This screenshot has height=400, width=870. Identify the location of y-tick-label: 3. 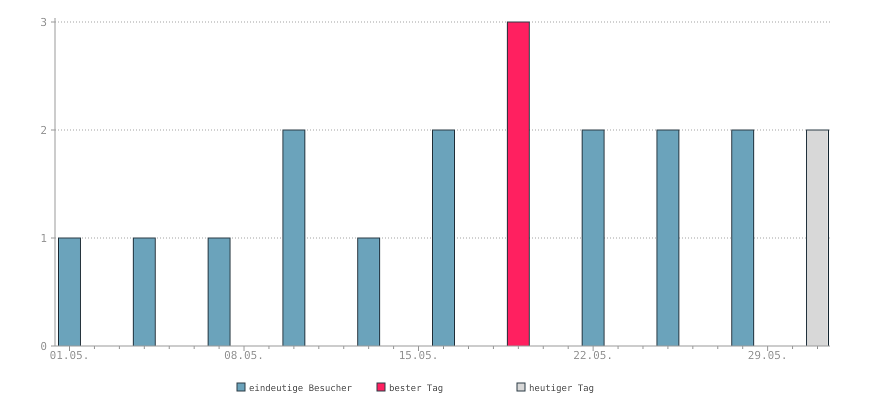
(43, 22).